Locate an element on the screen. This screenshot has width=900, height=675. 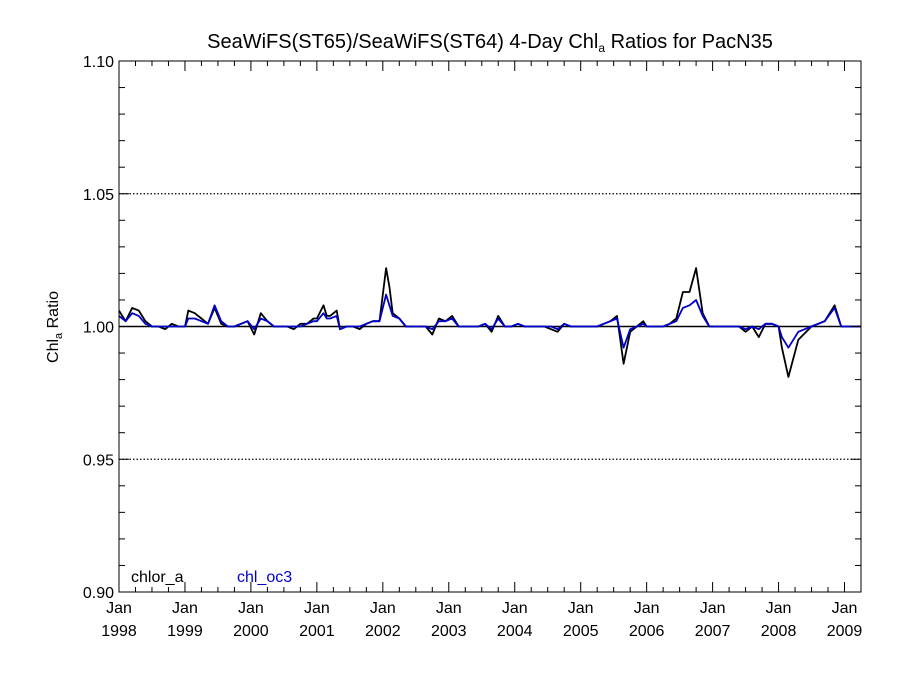
x-tick-label-year: 2007 is located at coordinates (713, 631).